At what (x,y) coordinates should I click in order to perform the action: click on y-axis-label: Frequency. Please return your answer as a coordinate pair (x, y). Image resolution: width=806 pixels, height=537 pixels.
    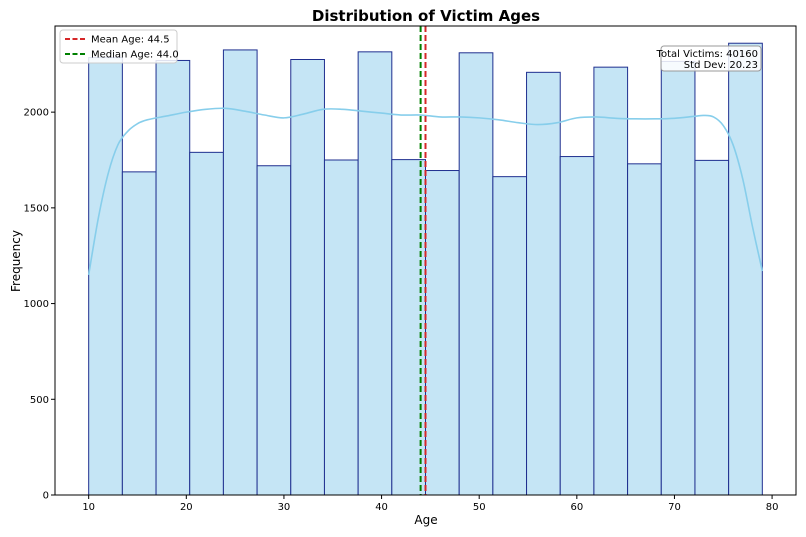
    Looking at the image, I should click on (16, 261).